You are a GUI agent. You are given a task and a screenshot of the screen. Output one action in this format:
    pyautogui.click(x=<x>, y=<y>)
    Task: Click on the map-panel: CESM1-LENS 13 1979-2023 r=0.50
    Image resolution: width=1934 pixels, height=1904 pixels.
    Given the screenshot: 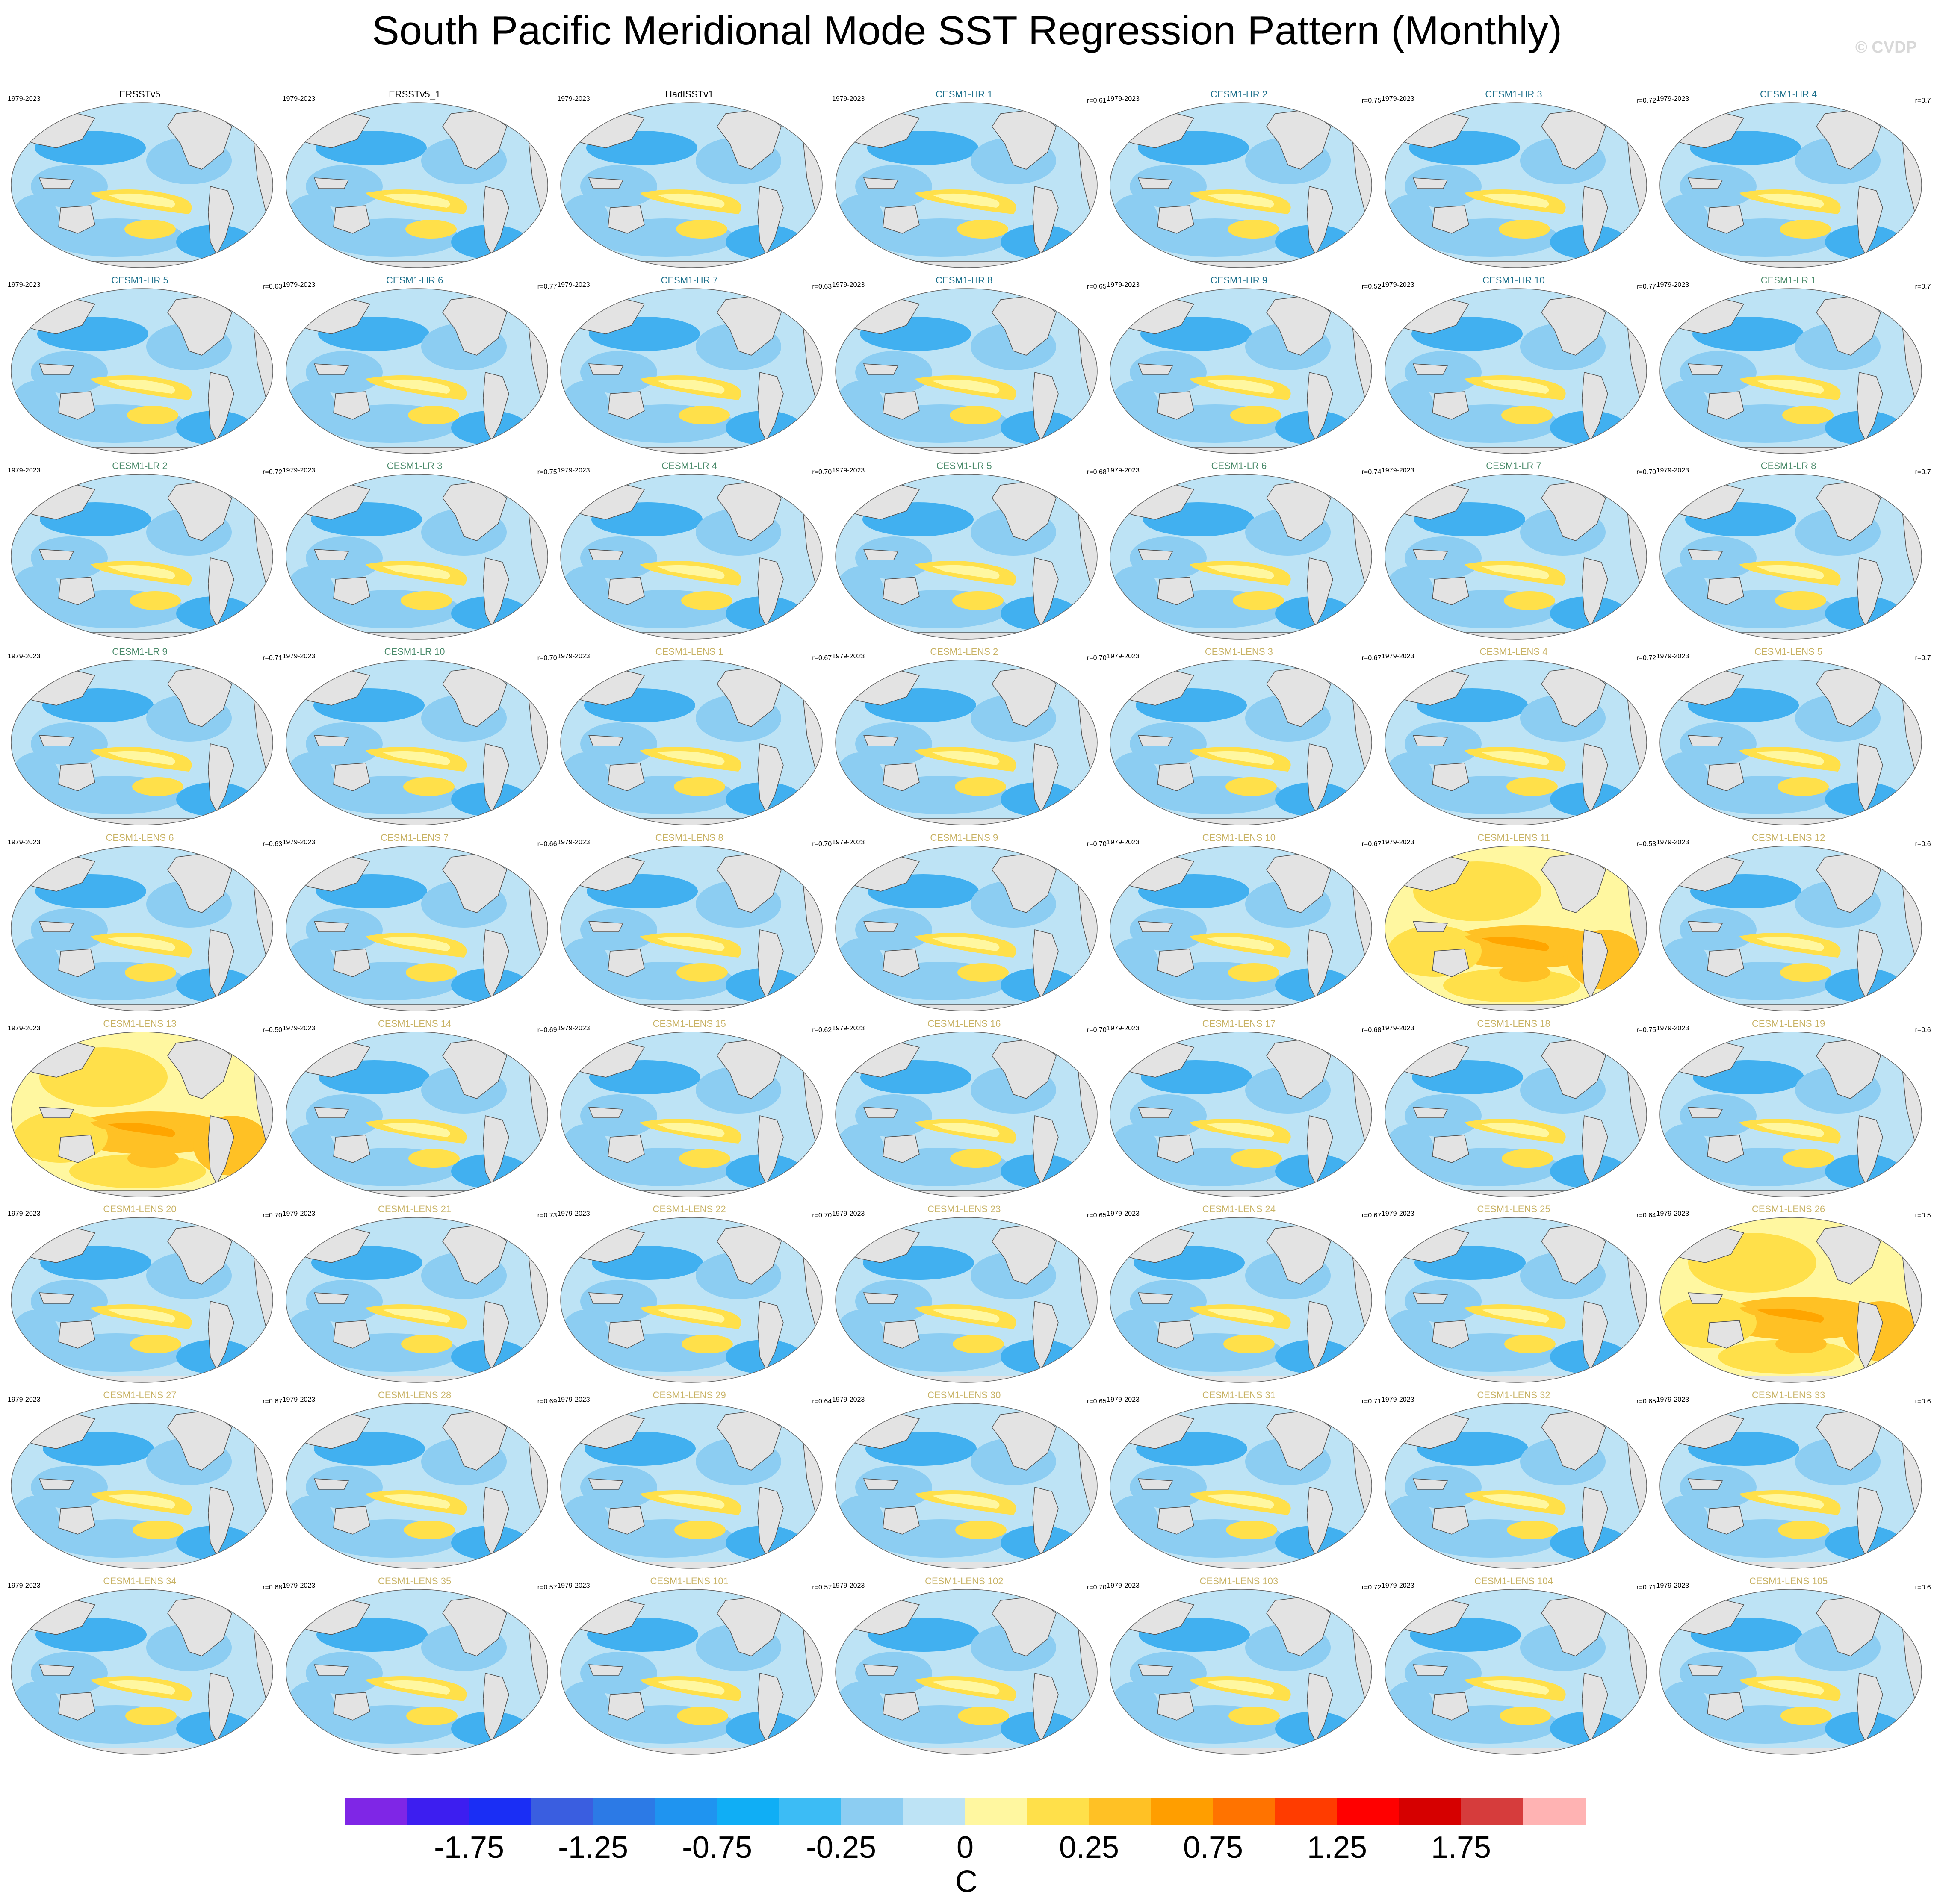 What is the action you would take?
    pyautogui.click(x=142, y=1111)
    